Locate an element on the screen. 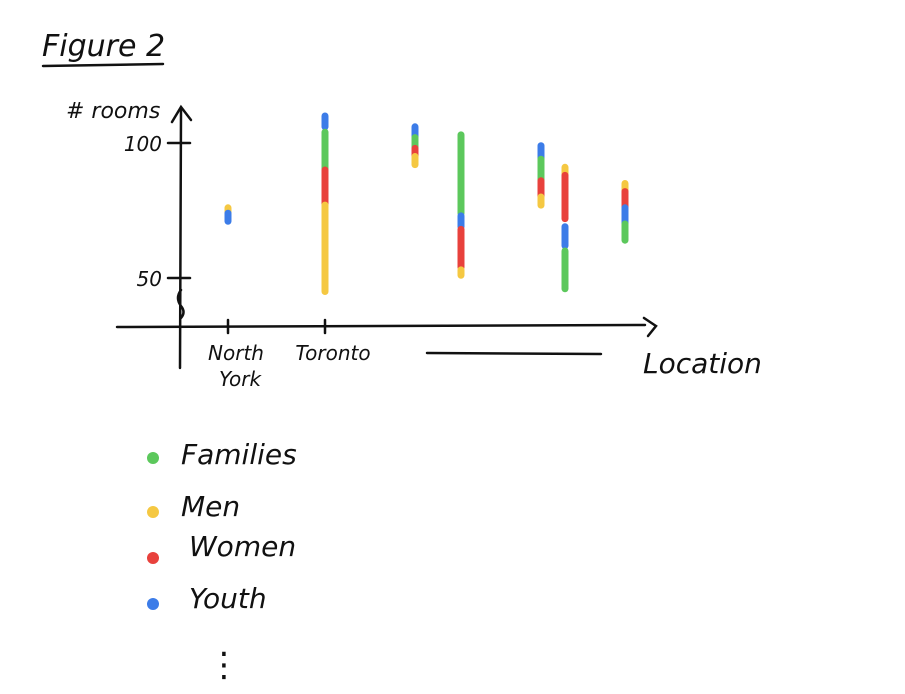  y-tick-label: 50 is located at coordinates (149, 279).